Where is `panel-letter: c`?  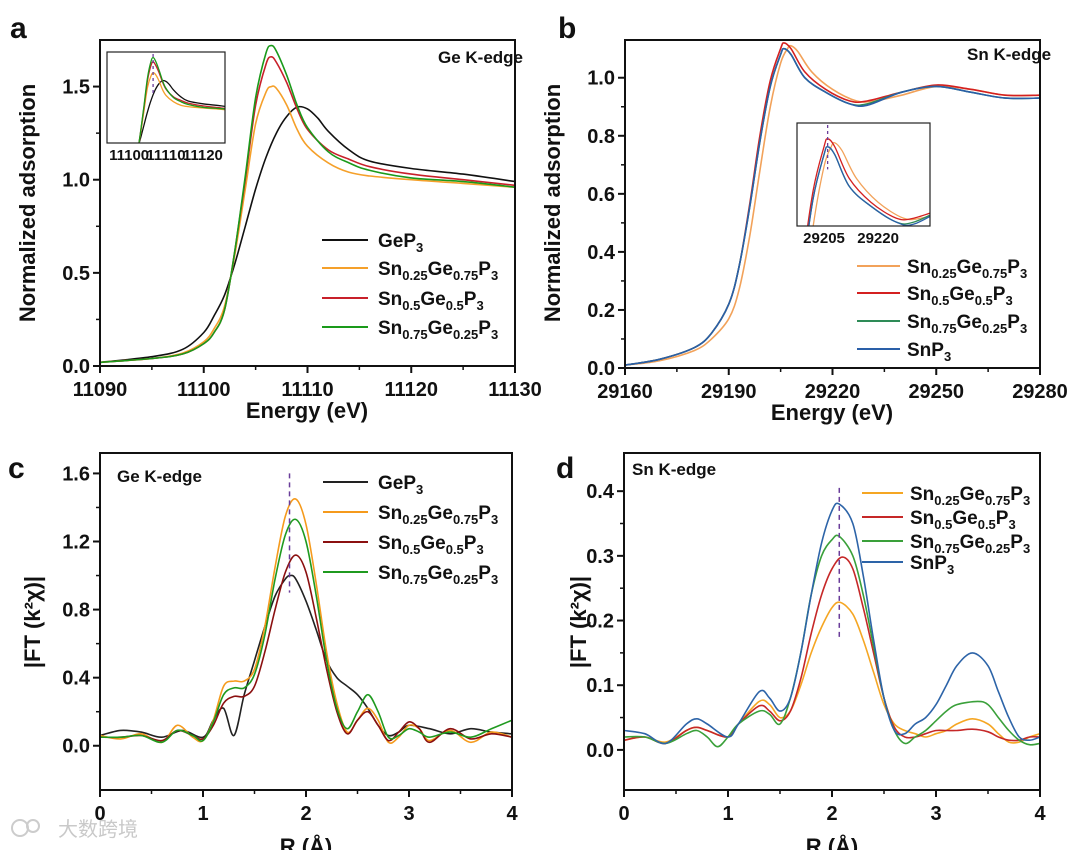
panel-letter: c is located at coordinates (16, 468).